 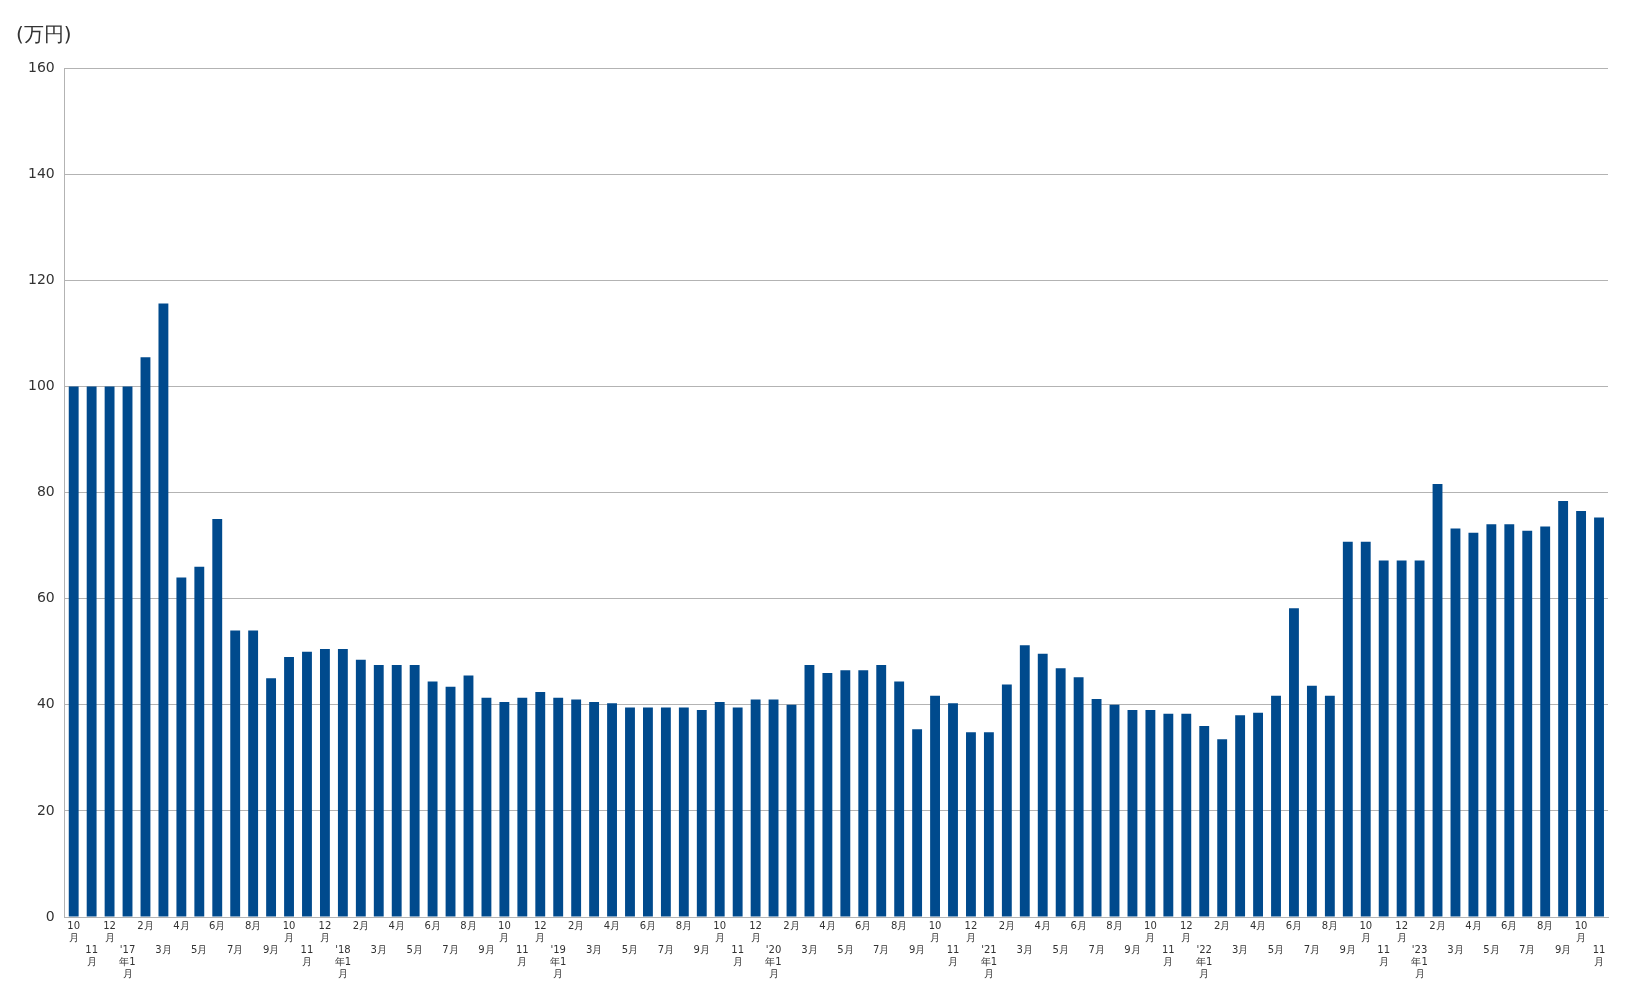 I want to click on y-tick-label: 100, so click(x=41, y=385).